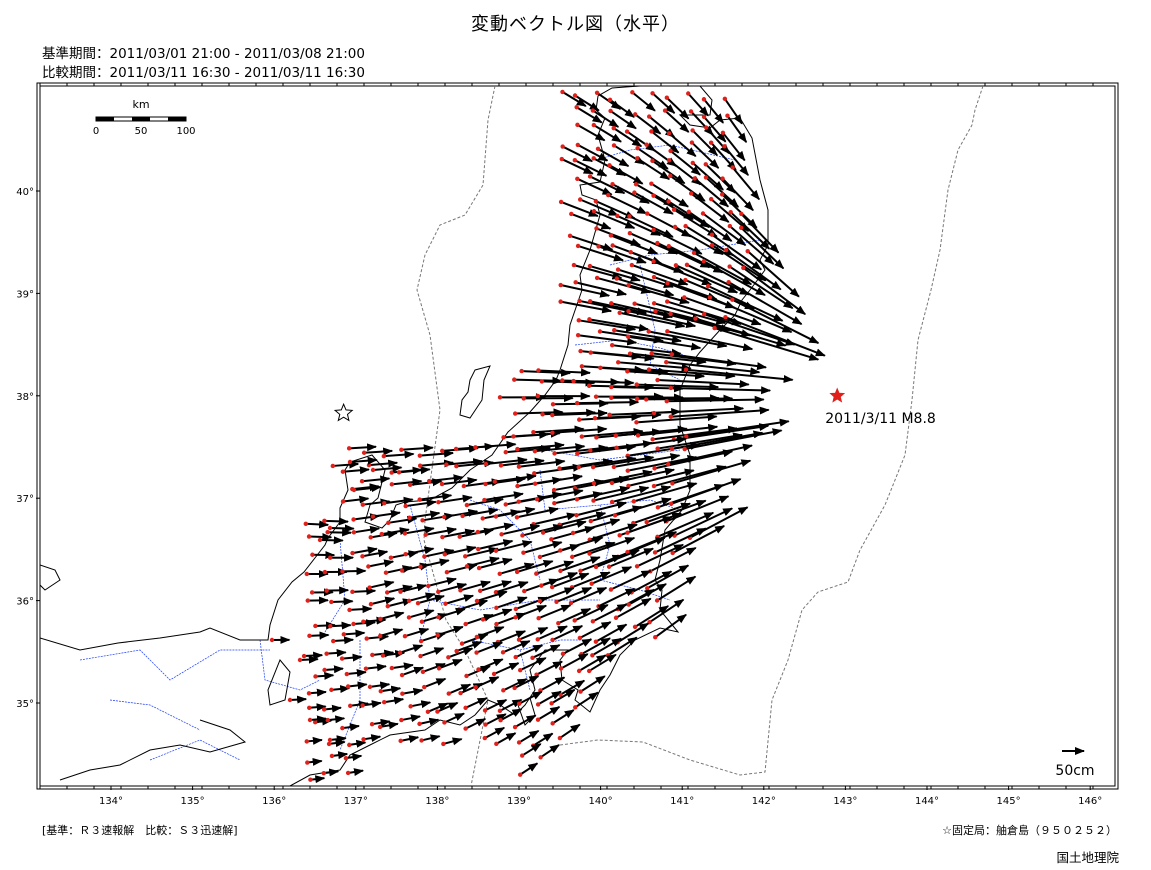  What do you see at coordinates (25, 499) in the screenshot?
I see `lat-label: 37°` at bounding box center [25, 499].